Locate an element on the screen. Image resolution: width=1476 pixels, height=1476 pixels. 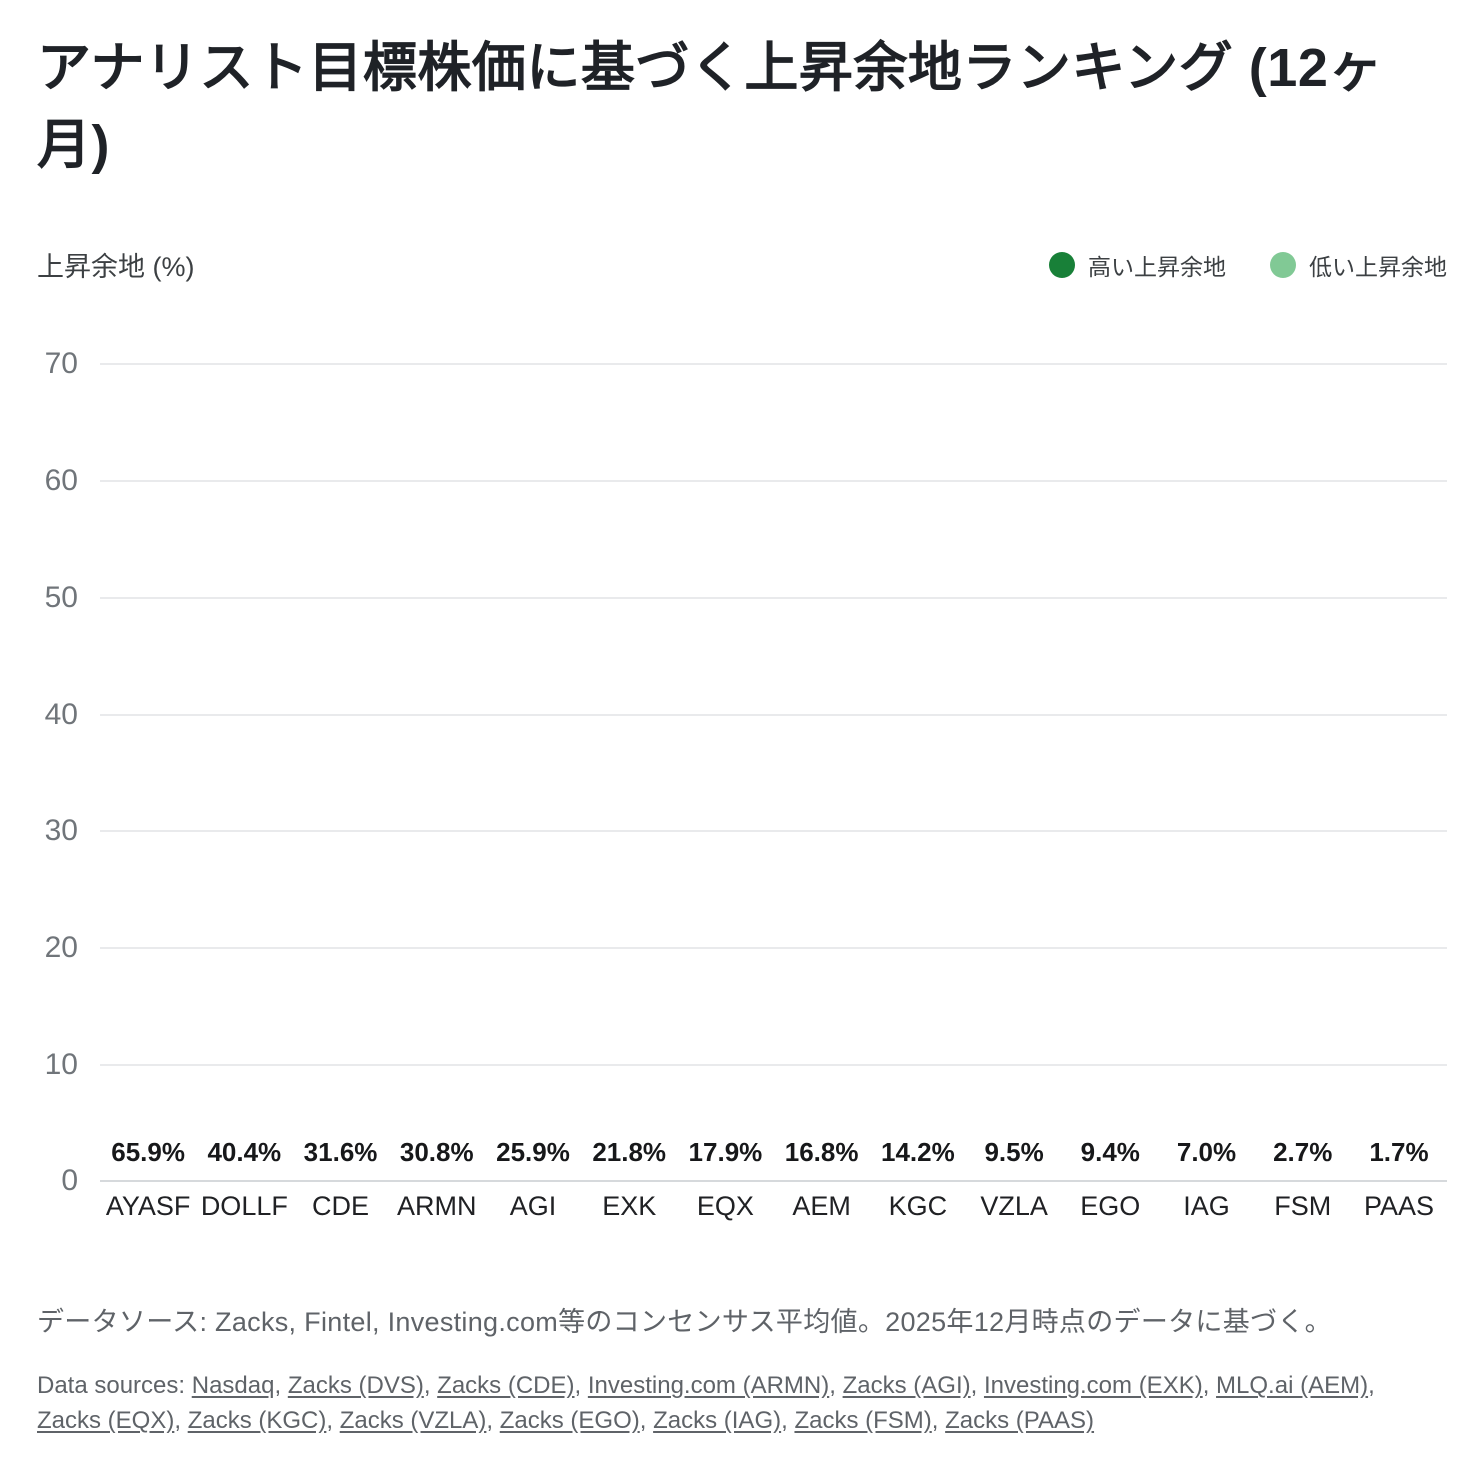
bar-value-label: 31.6% is located at coordinates (340, 1152).